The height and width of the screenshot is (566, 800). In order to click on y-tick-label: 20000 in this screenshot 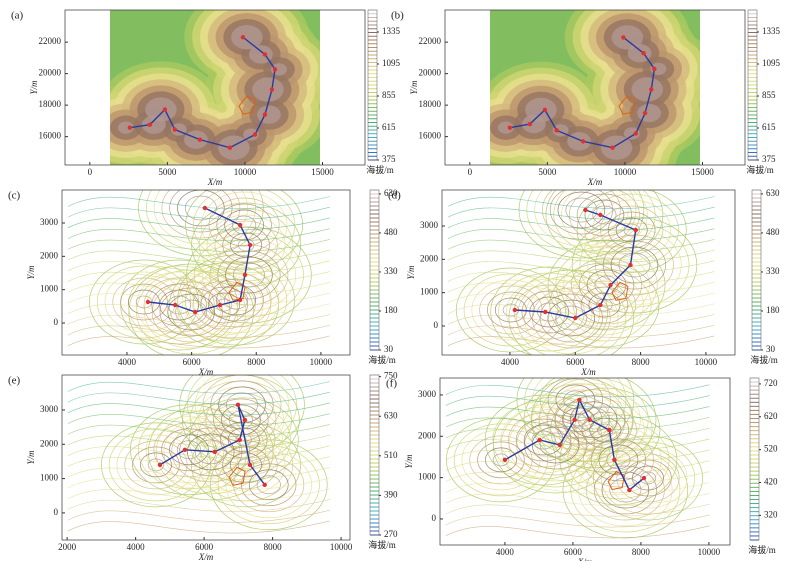, I will do `click(50, 73)`.